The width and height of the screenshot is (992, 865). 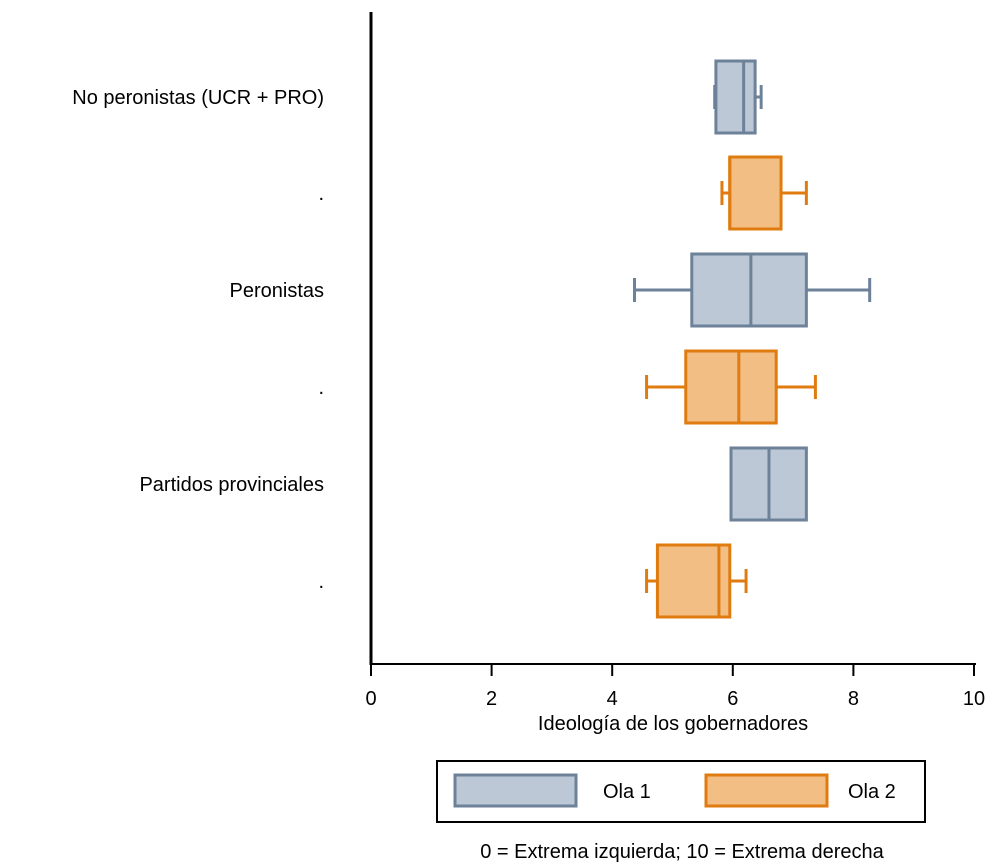 What do you see at coordinates (872, 792) in the screenshot?
I see `legend-label-ola-2: Ola 2` at bounding box center [872, 792].